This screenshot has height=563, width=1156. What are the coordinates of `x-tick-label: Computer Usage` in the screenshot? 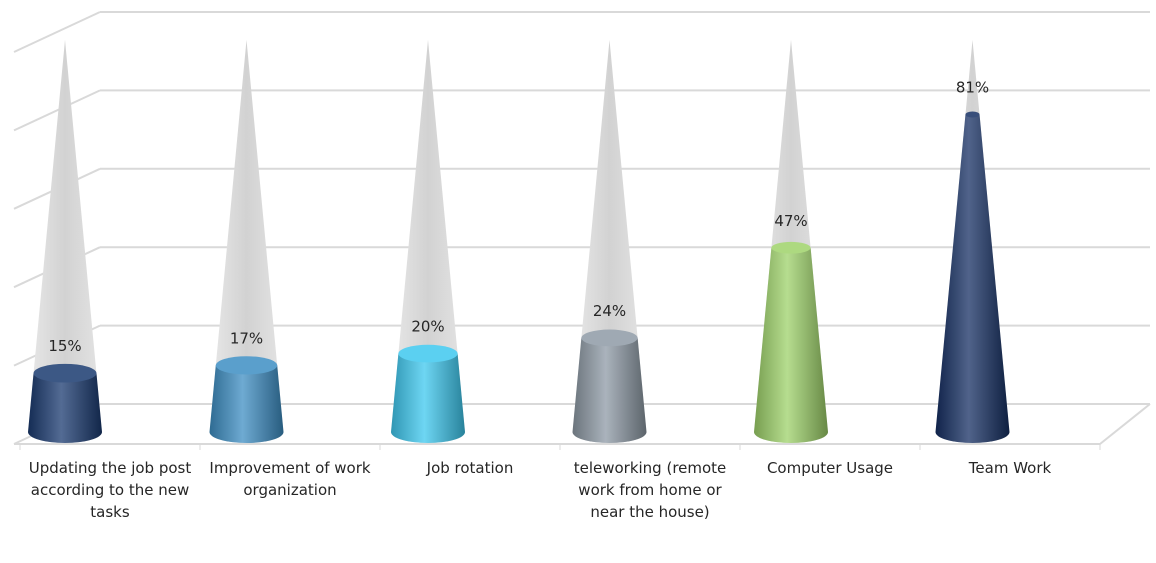 It's located at (830, 468).